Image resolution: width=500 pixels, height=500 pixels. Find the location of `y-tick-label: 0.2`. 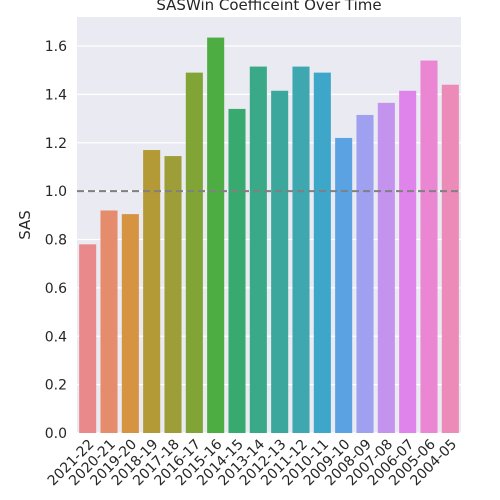

y-tick-label: 0.2 is located at coordinates (56, 386).